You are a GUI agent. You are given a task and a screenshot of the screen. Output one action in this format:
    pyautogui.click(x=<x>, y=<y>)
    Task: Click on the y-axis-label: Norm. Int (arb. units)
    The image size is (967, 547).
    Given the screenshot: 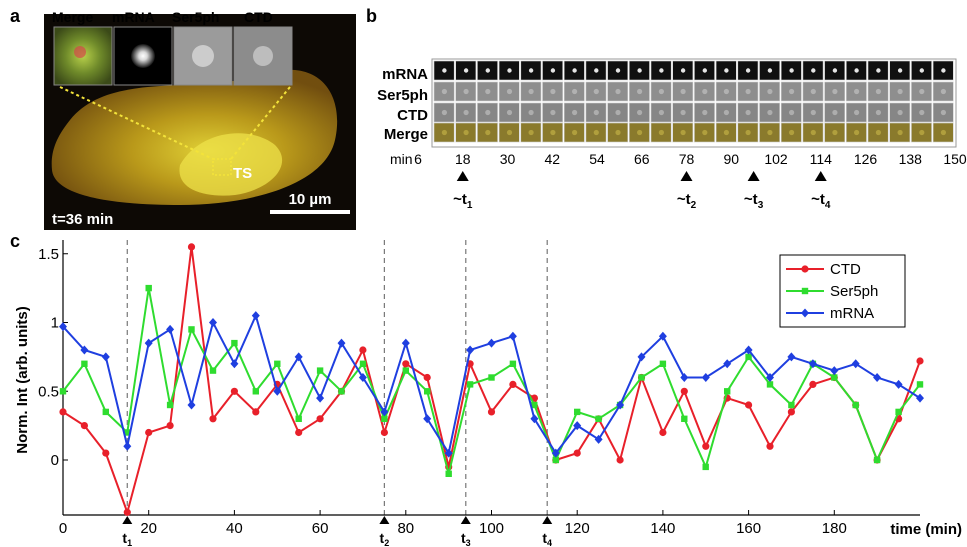 What is the action you would take?
    pyautogui.click(x=22, y=380)
    